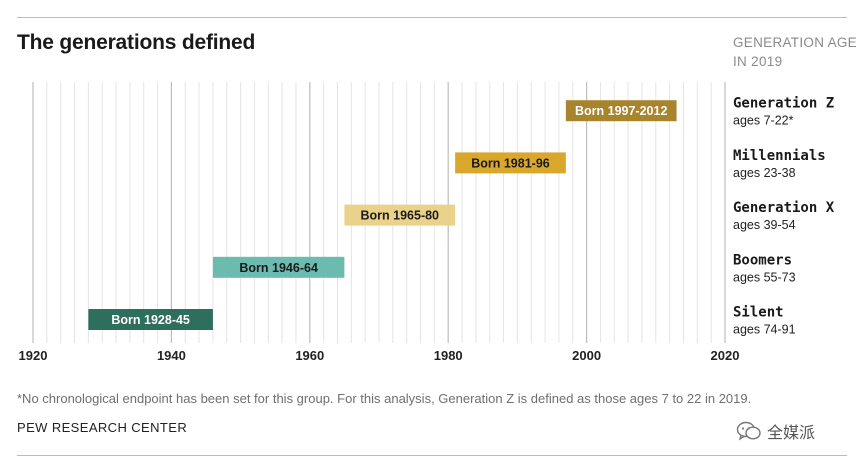  Describe the element at coordinates (795, 52) in the screenshot. I see `age-column-header: GENERATION AGE IN 2019` at that location.